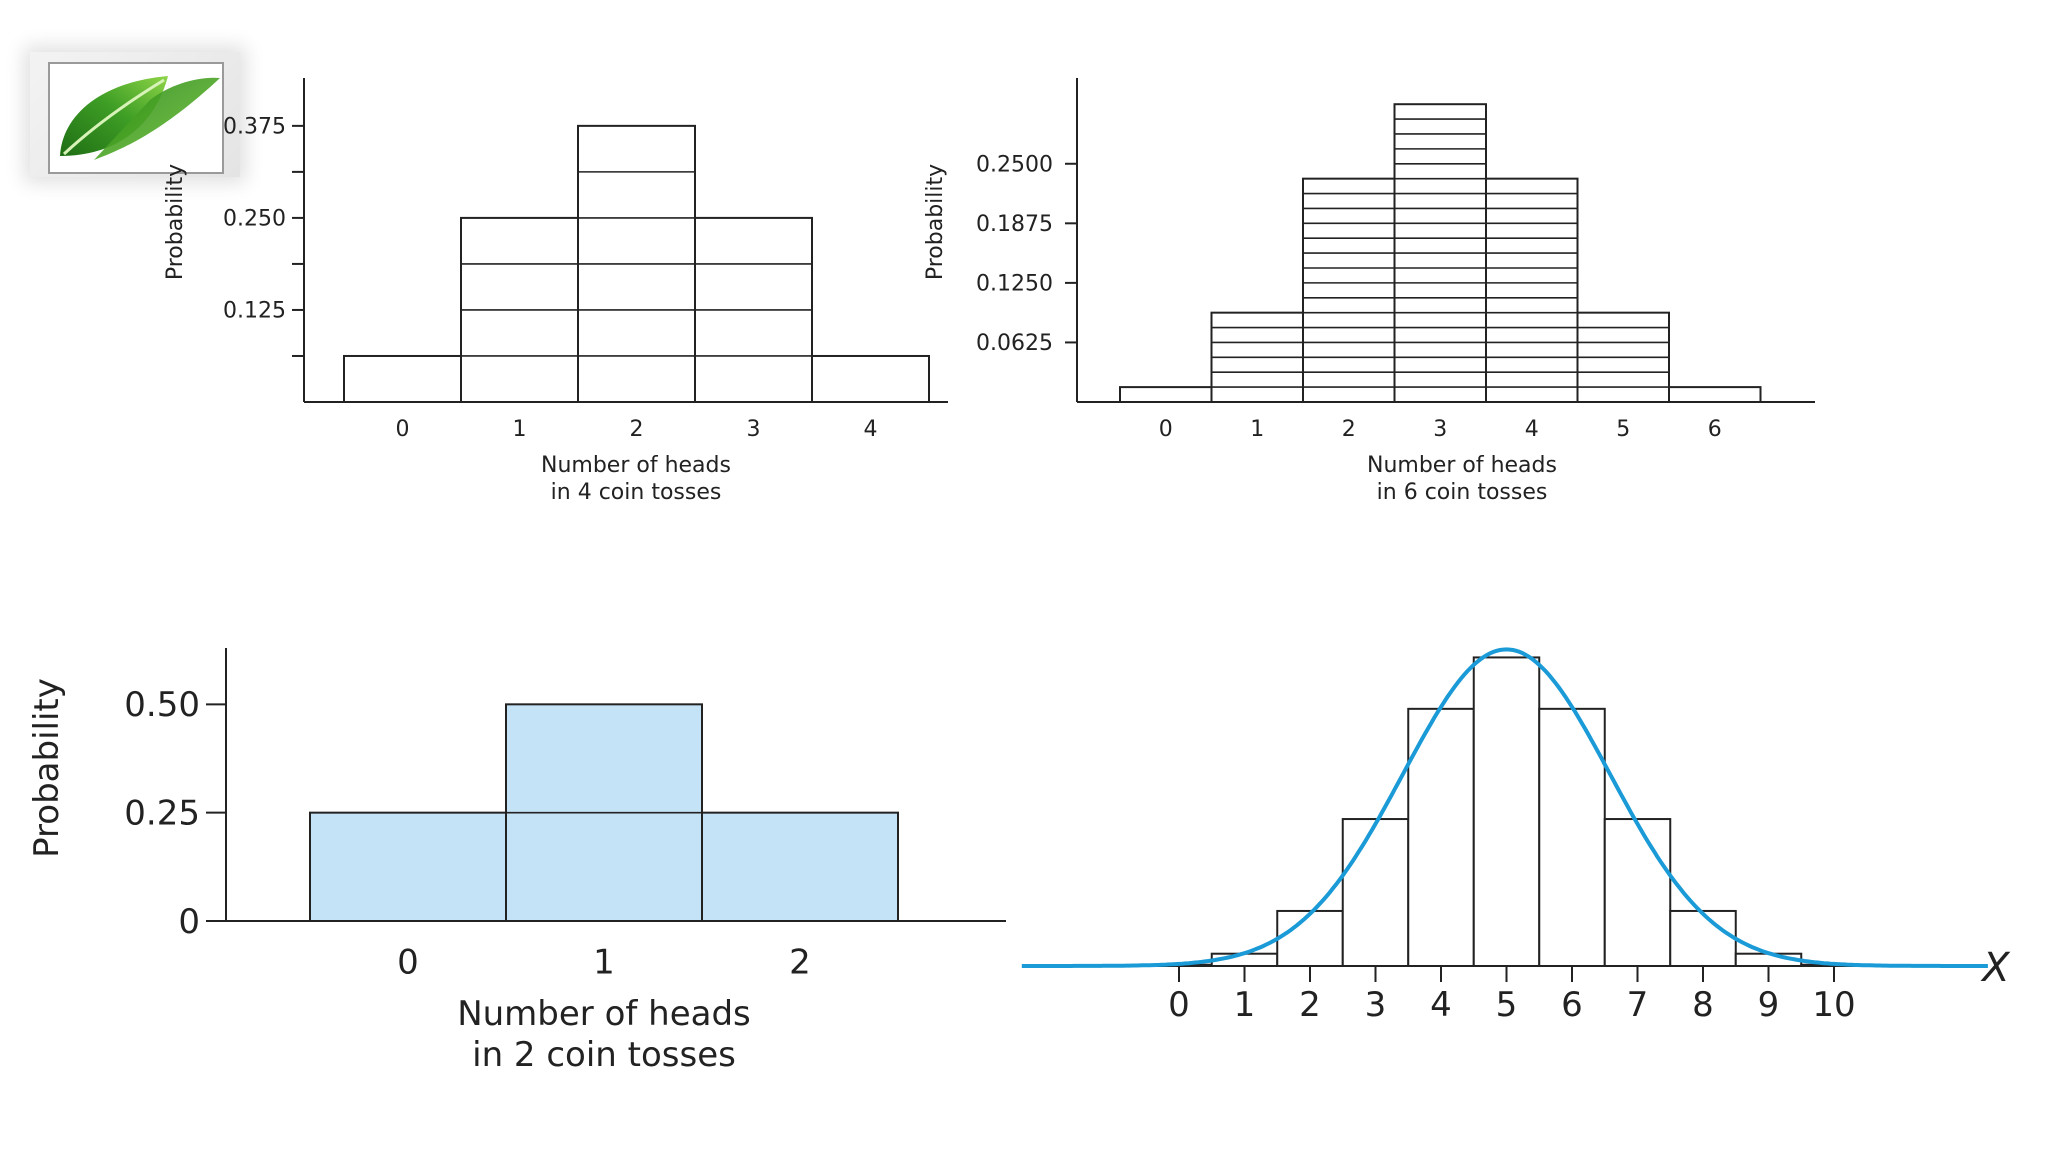 The height and width of the screenshot is (1152, 2048). I want to click on x-axis-label: in 4 coin tosses, so click(636, 492).